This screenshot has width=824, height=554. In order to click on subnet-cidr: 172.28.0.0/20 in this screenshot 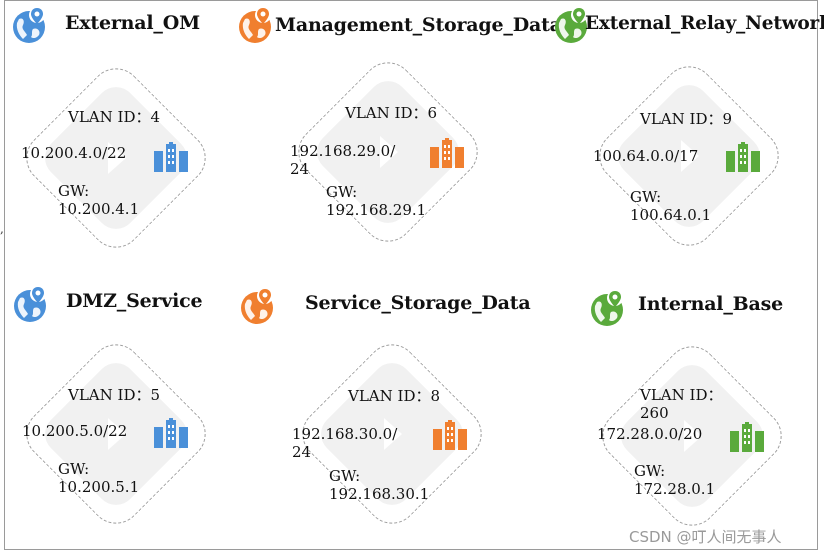, I will do `click(650, 434)`.